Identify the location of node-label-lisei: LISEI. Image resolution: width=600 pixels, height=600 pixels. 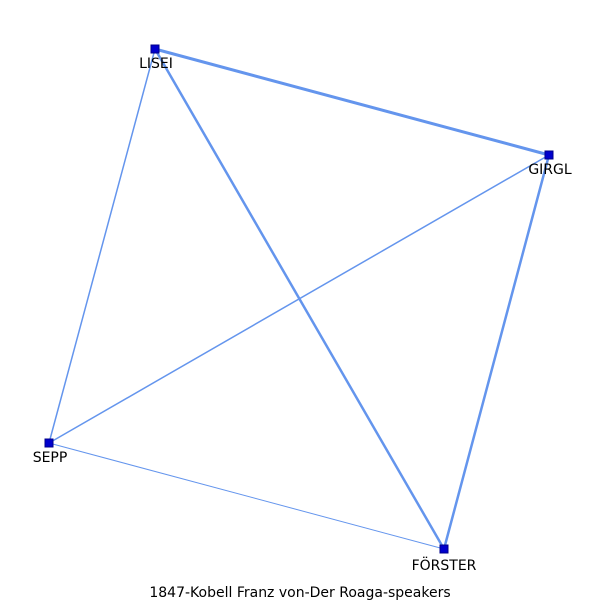
(156, 64).